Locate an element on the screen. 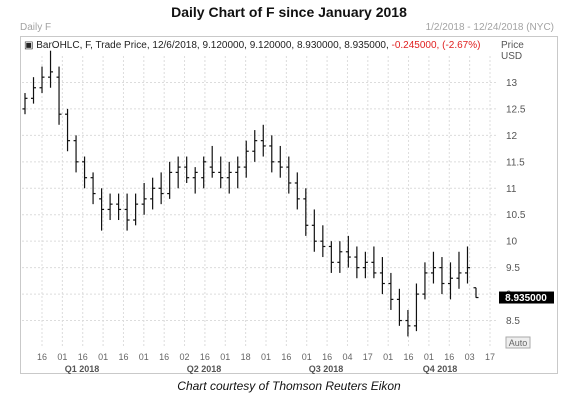 The width and height of the screenshot is (578, 401). auto-scale-label: Auto is located at coordinates (518, 343).